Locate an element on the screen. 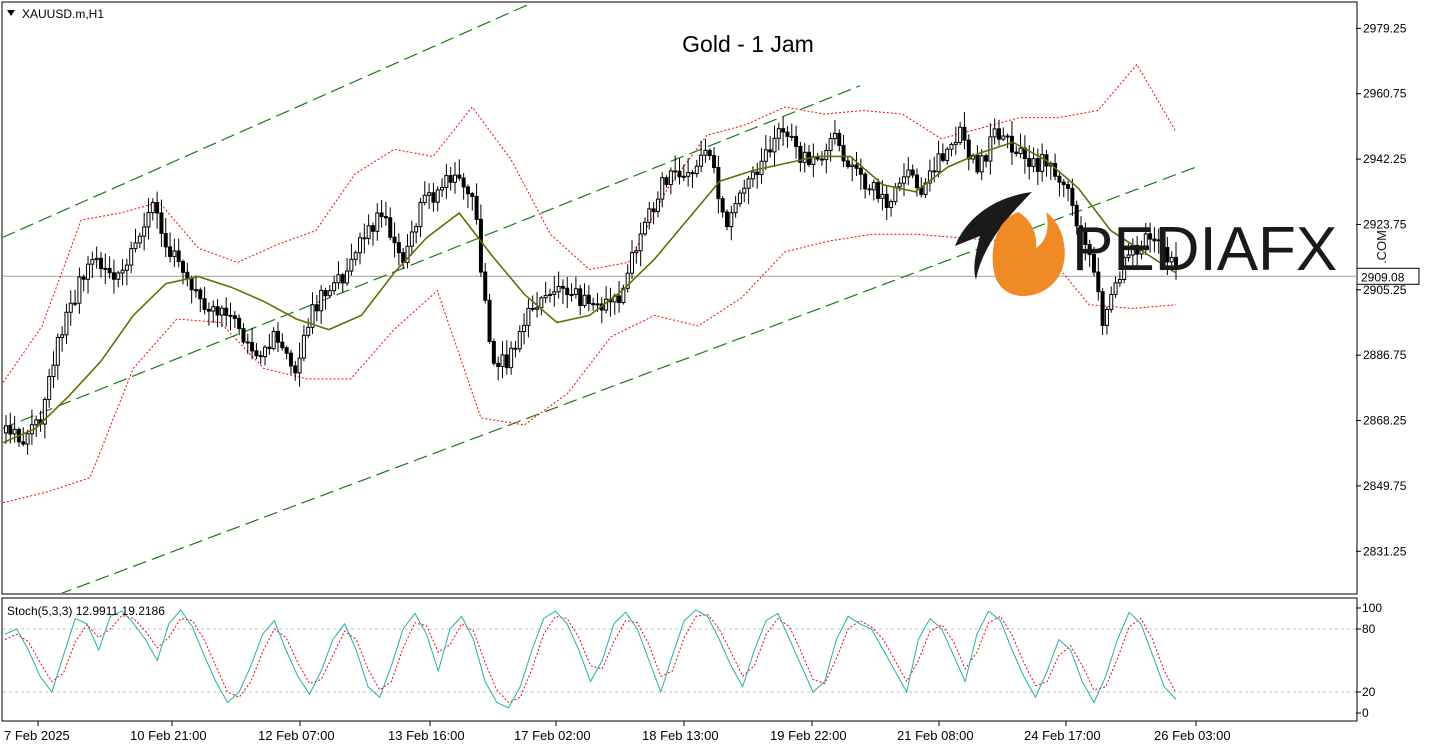 This screenshot has width=1429, height=754. time-axis-label-3: 13 Feb 16:00 is located at coordinates (426, 735).